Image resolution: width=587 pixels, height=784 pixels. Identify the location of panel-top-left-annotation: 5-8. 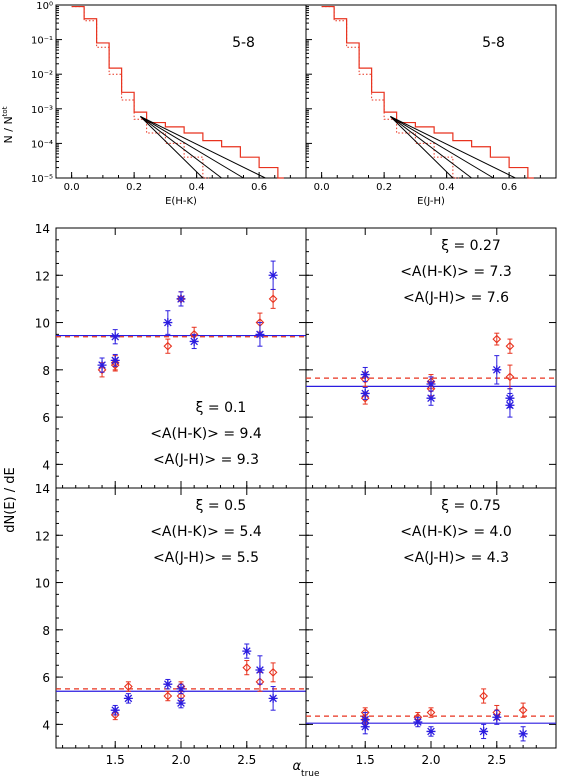
(243, 43).